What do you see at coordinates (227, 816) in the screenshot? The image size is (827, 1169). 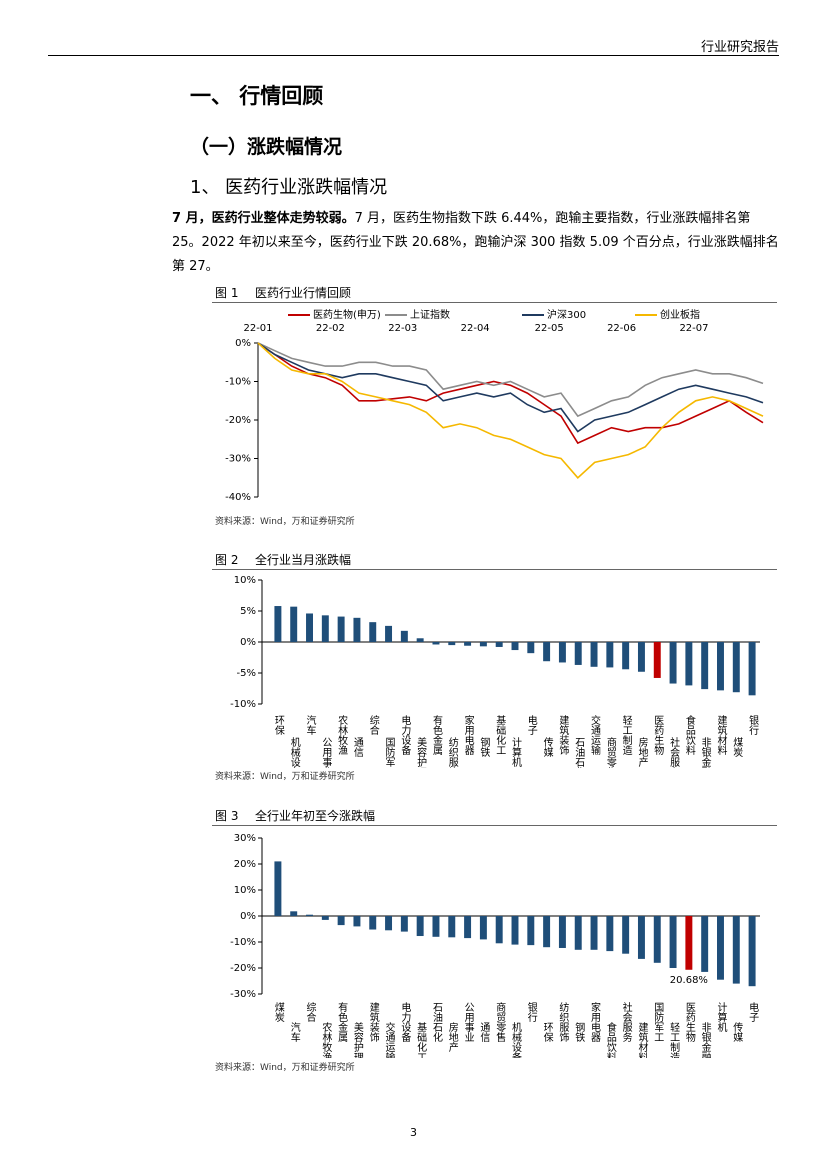 I see `figure-number: 图 3` at bounding box center [227, 816].